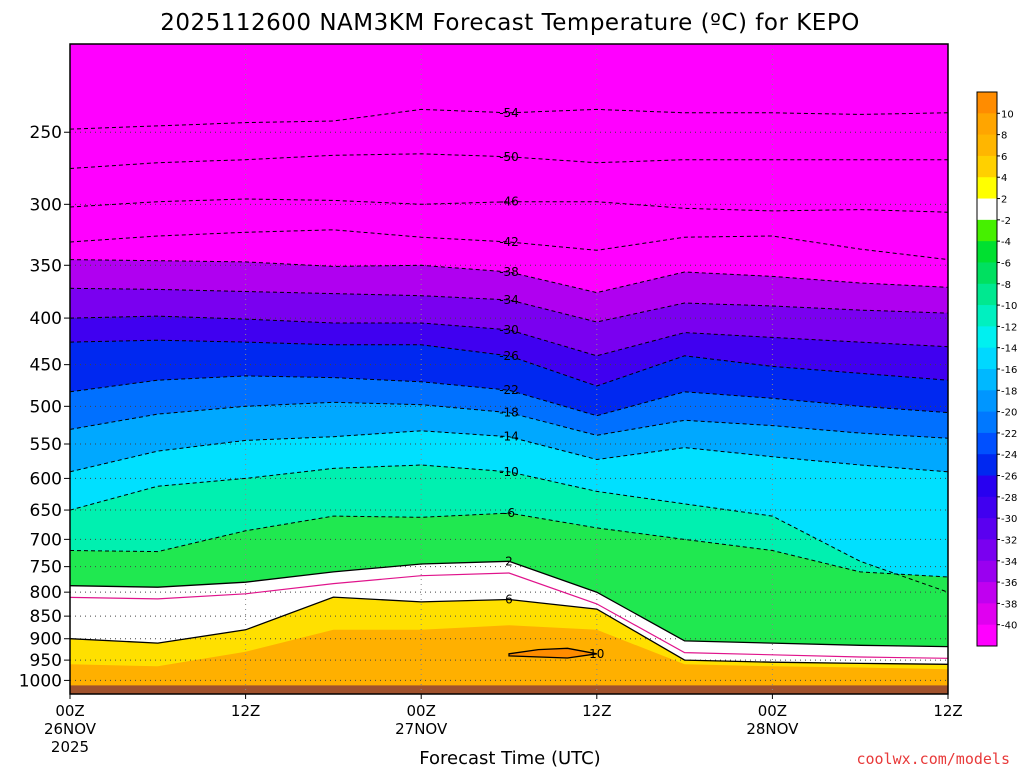 This screenshot has height=768, width=1024. Describe the element at coordinates (46, 205) in the screenshot. I see `y-tick-label: 300` at that location.